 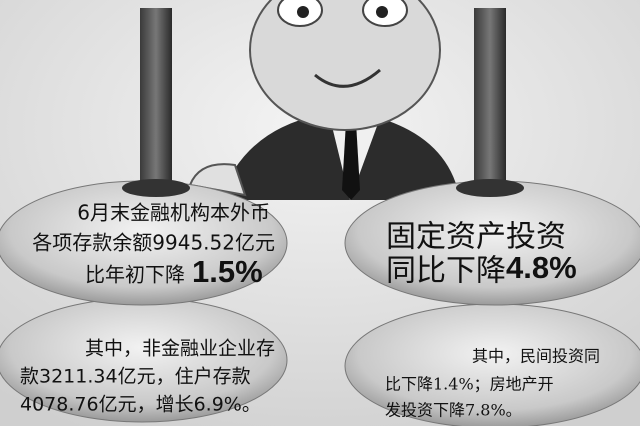 What do you see at coordinates (135, 377) in the screenshot?
I see `left-bottom-line: 款3211.34亿元，住户存款` at bounding box center [135, 377].